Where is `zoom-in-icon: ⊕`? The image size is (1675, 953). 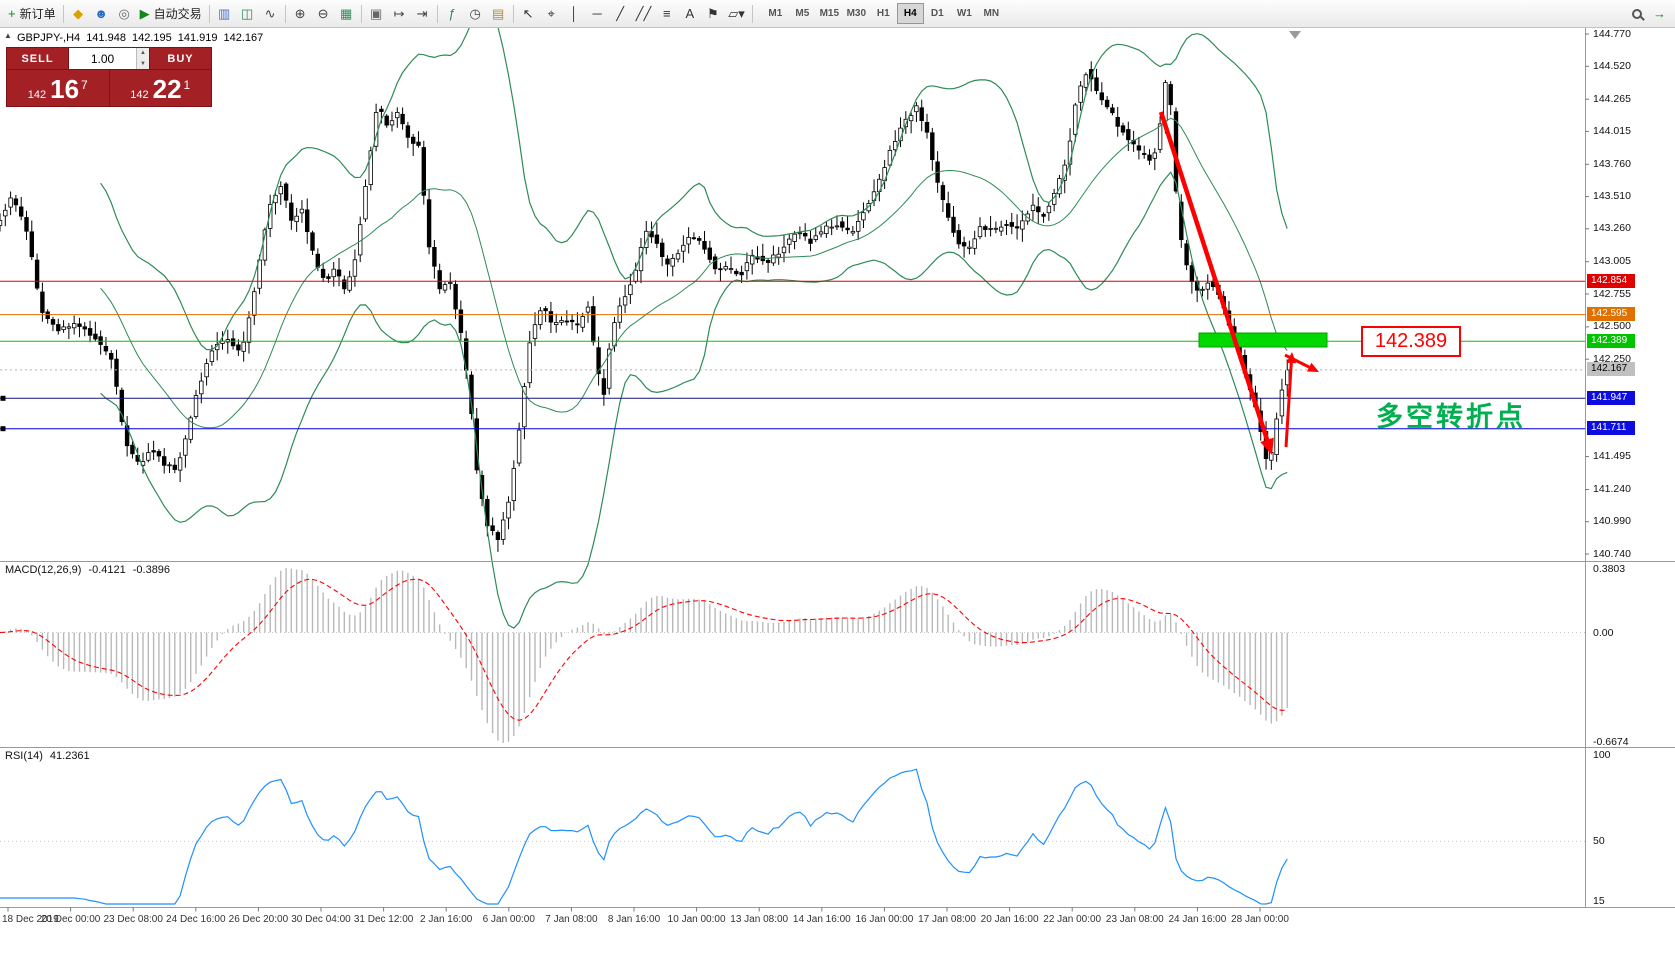
zoom-in-icon: ⊕ is located at coordinates (300, 13).